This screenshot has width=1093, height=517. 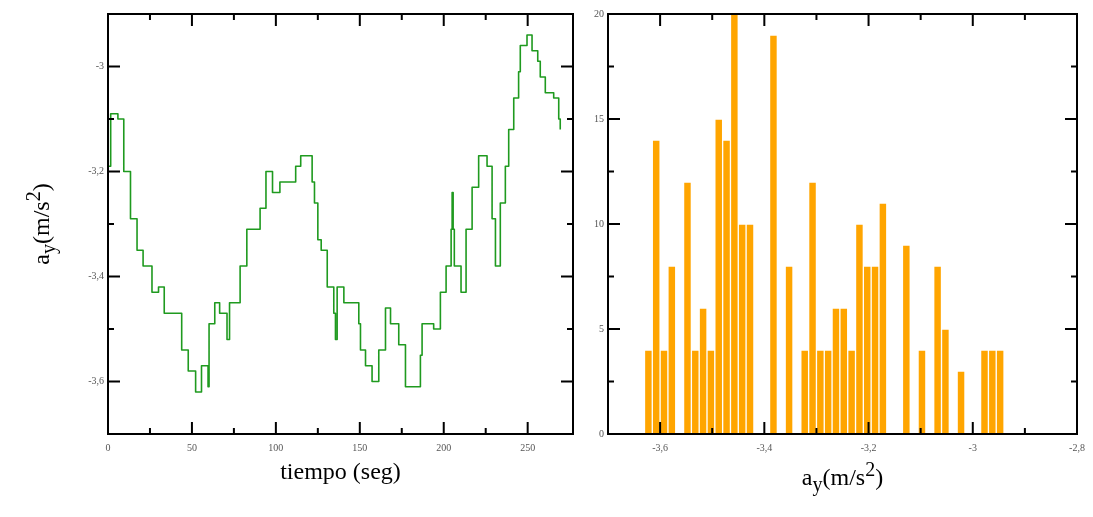 I want to click on x-axis-title: a$_{y}$(m/s$^{2}$), so click(x=842, y=477).